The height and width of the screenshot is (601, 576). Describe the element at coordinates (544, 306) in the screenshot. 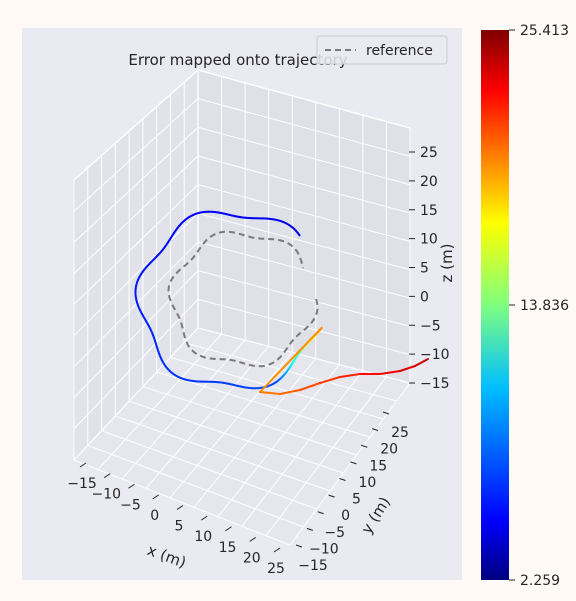

I see `colorbar-tick-label: 13.836` at that location.